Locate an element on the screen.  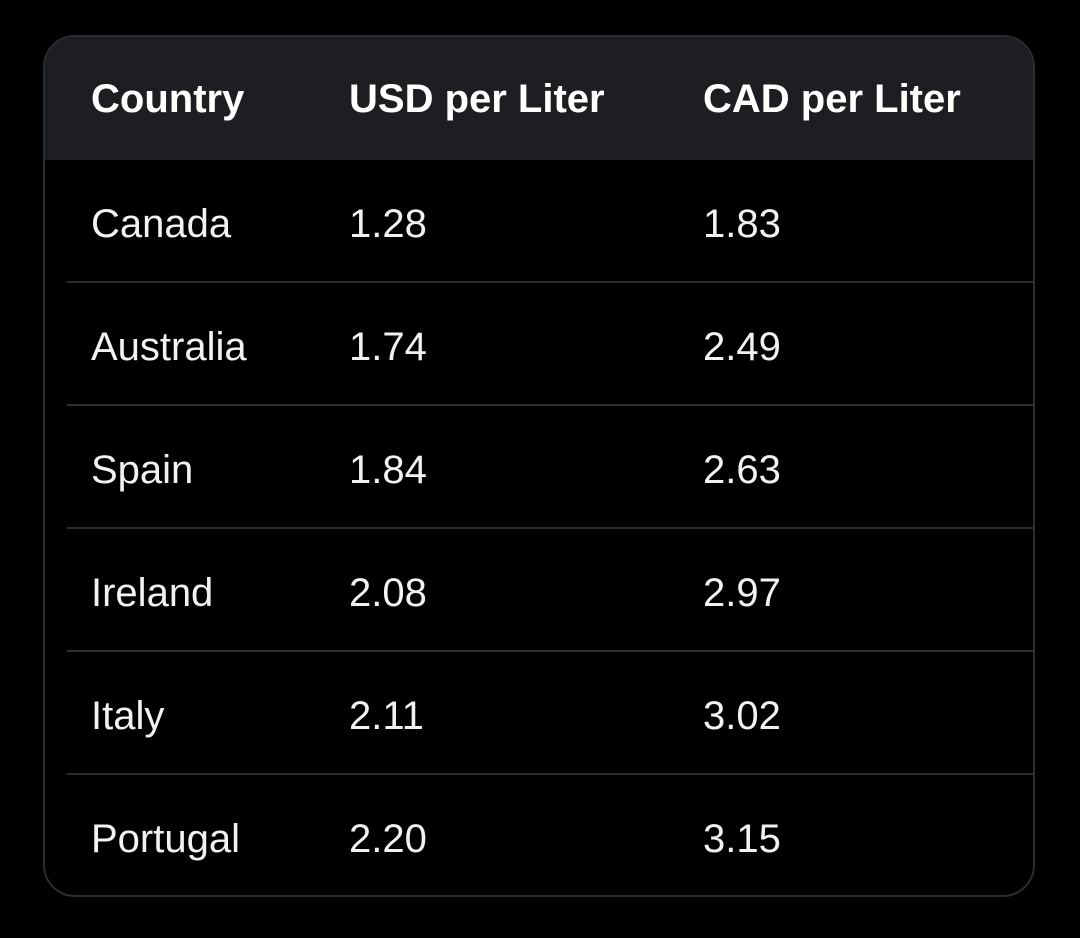
cad-cell: 2.49 is located at coordinates (742, 347).